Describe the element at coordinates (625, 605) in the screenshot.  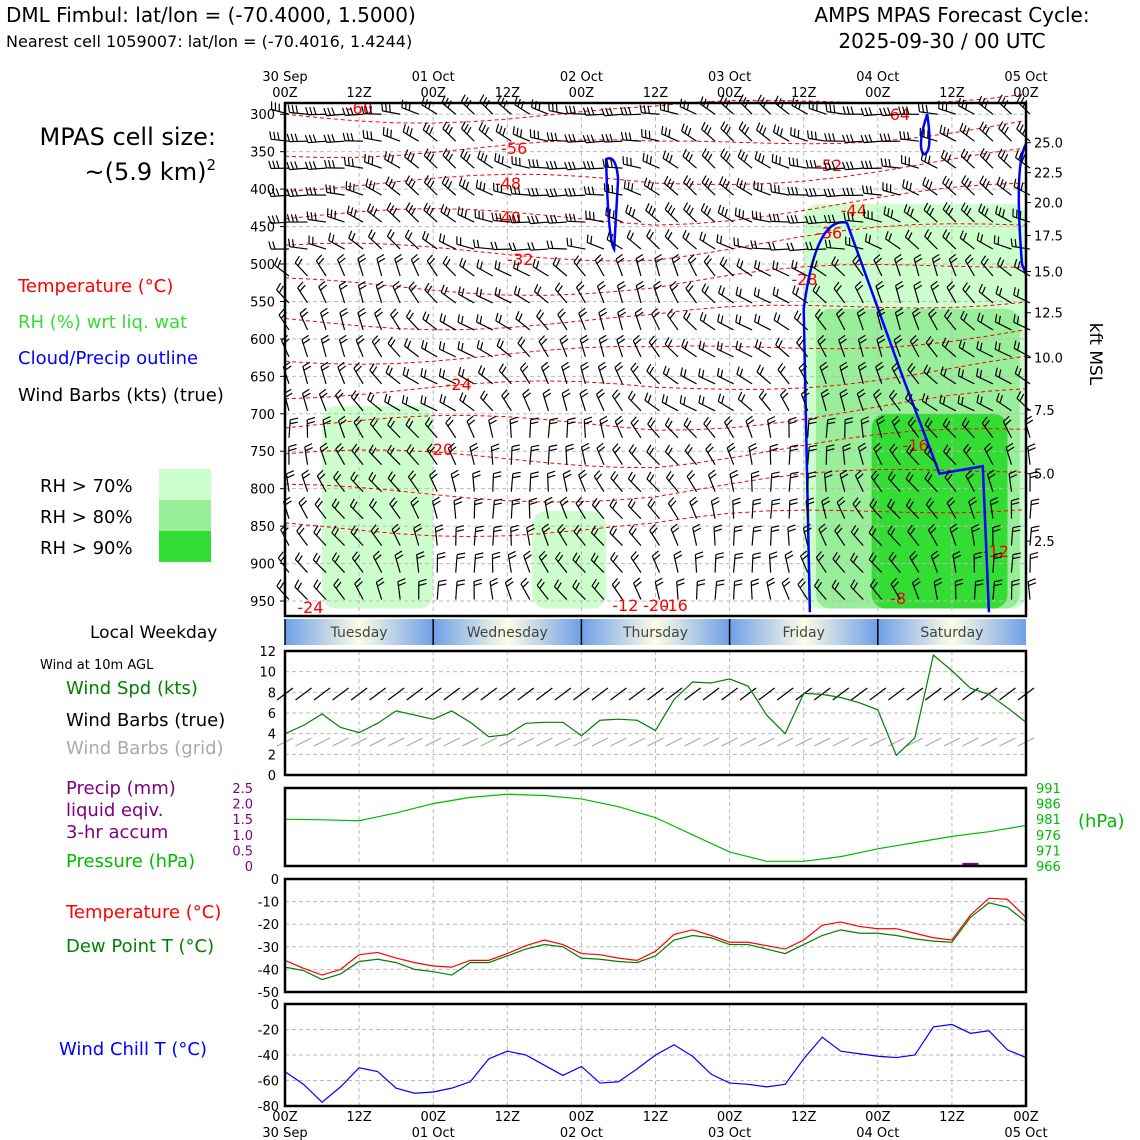
I see `isotherm-label: -12` at that location.